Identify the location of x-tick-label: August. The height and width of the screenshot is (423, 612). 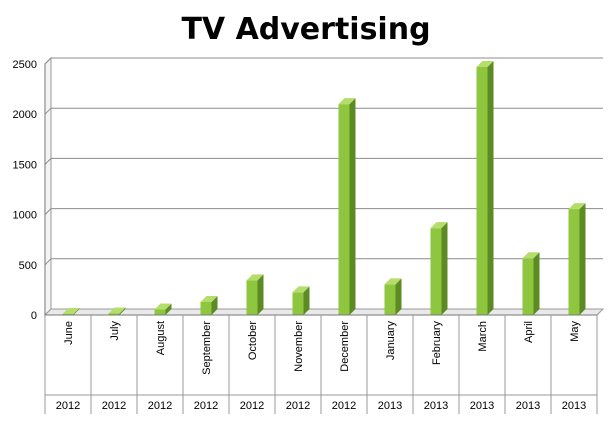
(161, 338).